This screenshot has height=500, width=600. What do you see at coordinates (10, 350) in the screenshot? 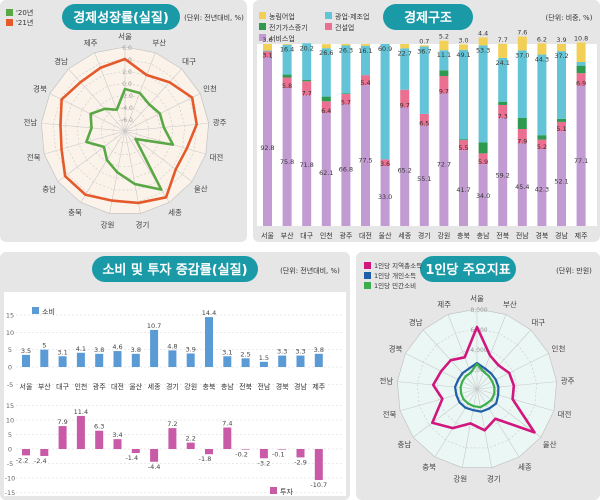
I see `cons-ytick: 5` at bounding box center [10, 350].